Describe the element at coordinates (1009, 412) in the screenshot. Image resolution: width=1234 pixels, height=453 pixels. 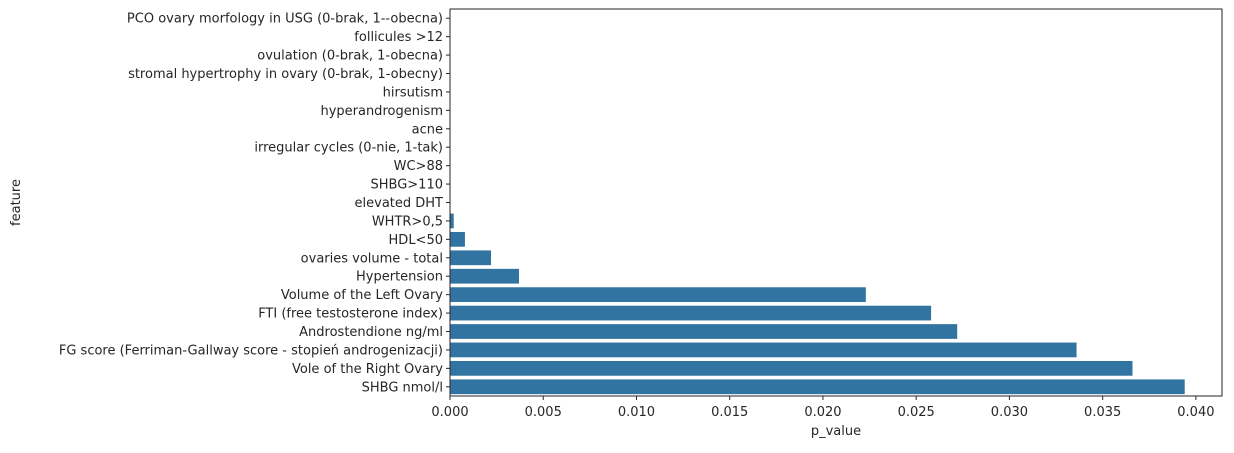
I see `x-tick-label: 0.030` at that location.